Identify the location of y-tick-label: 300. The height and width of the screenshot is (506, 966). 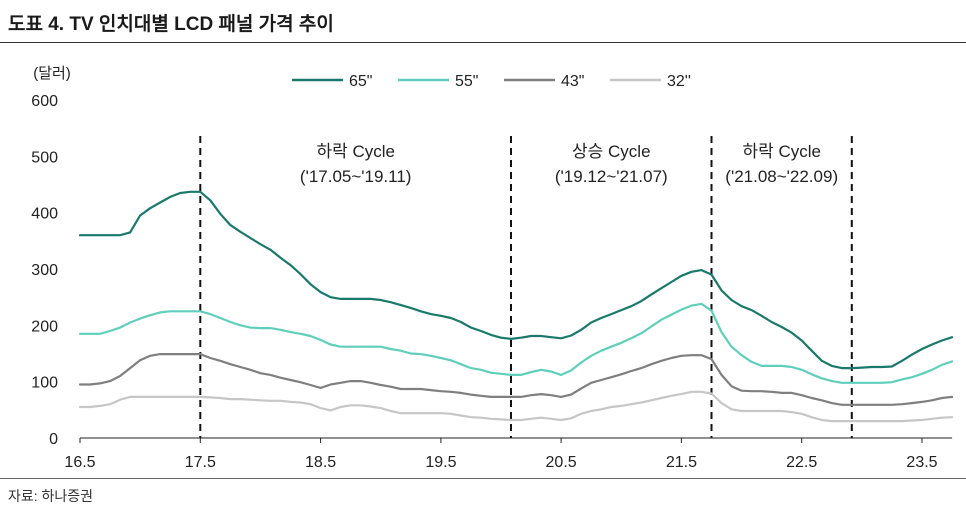
(44, 270).